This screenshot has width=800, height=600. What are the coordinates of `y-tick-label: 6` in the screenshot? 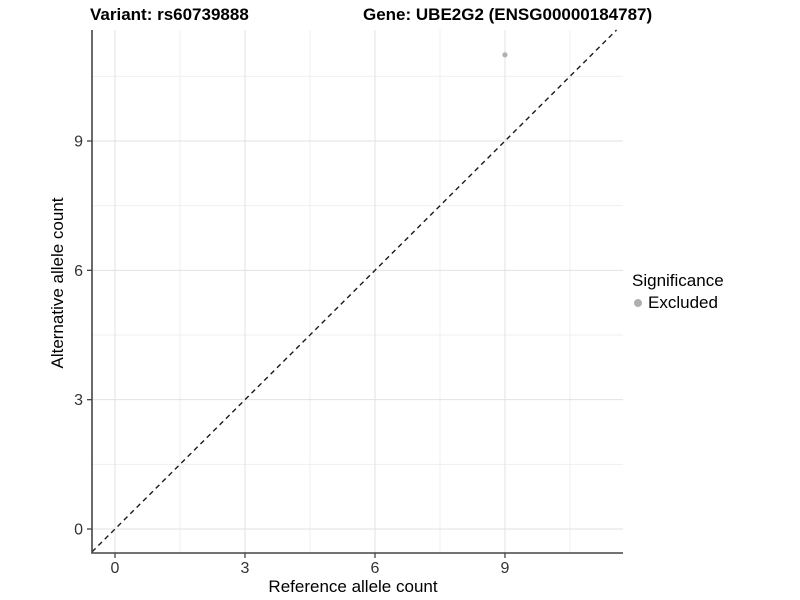 It's located at (78, 271).